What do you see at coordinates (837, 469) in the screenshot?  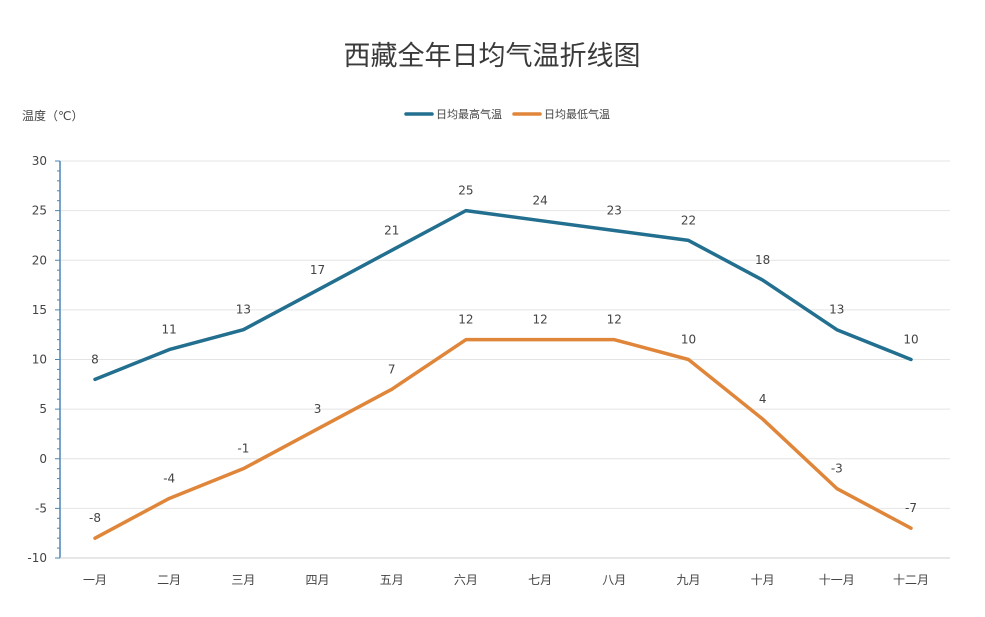 I see `data-label: -3` at bounding box center [837, 469].